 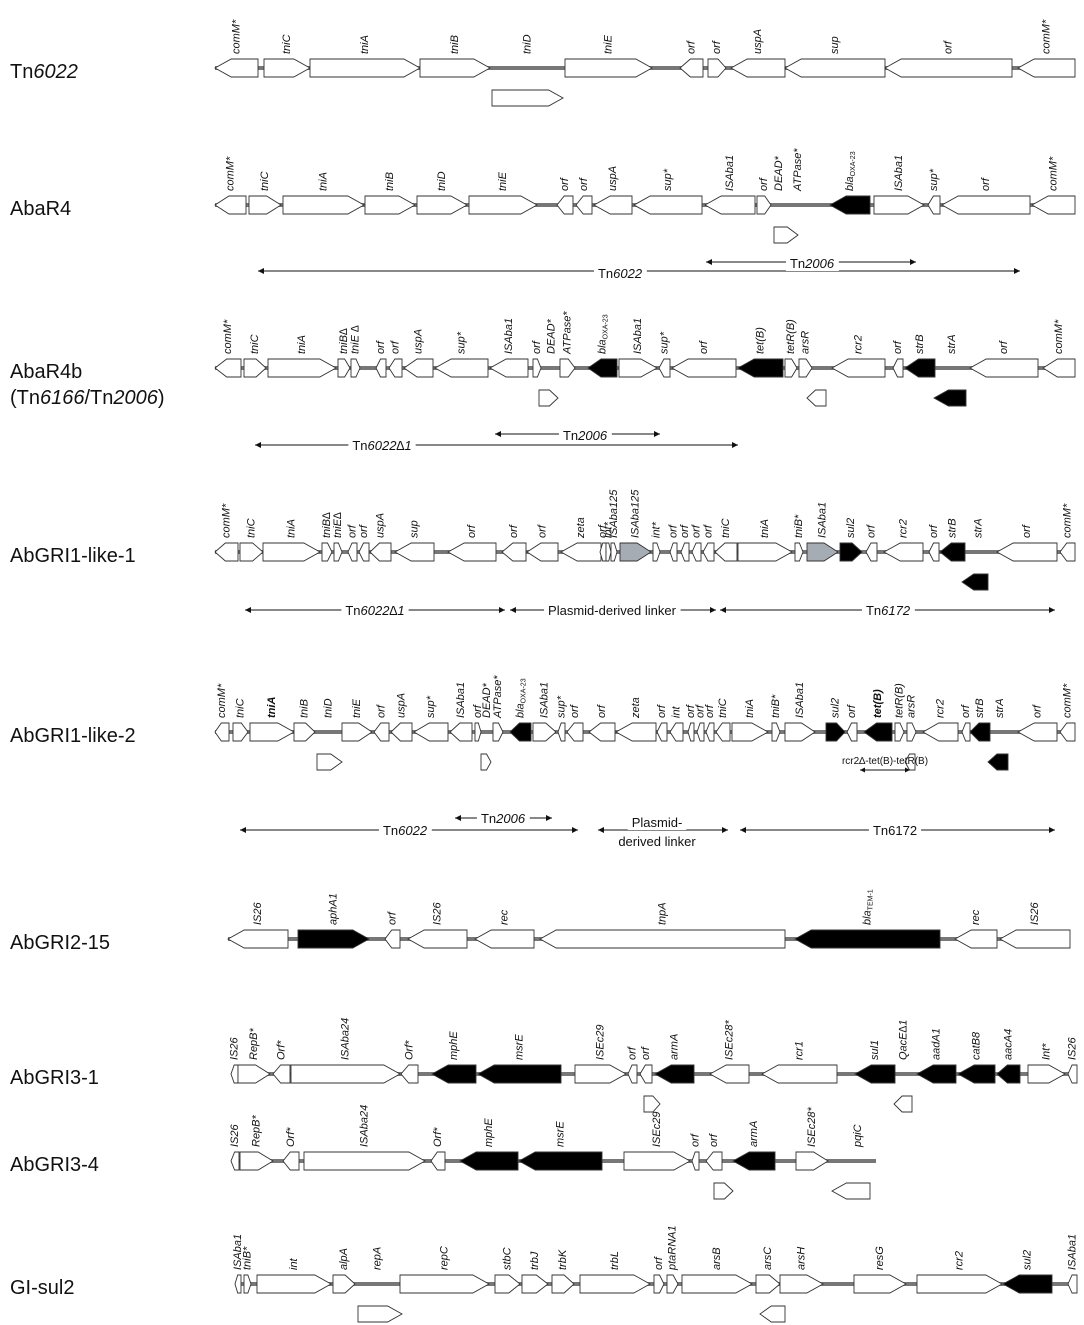 I want to click on gene-label: tniA, so click(x=365, y=44).